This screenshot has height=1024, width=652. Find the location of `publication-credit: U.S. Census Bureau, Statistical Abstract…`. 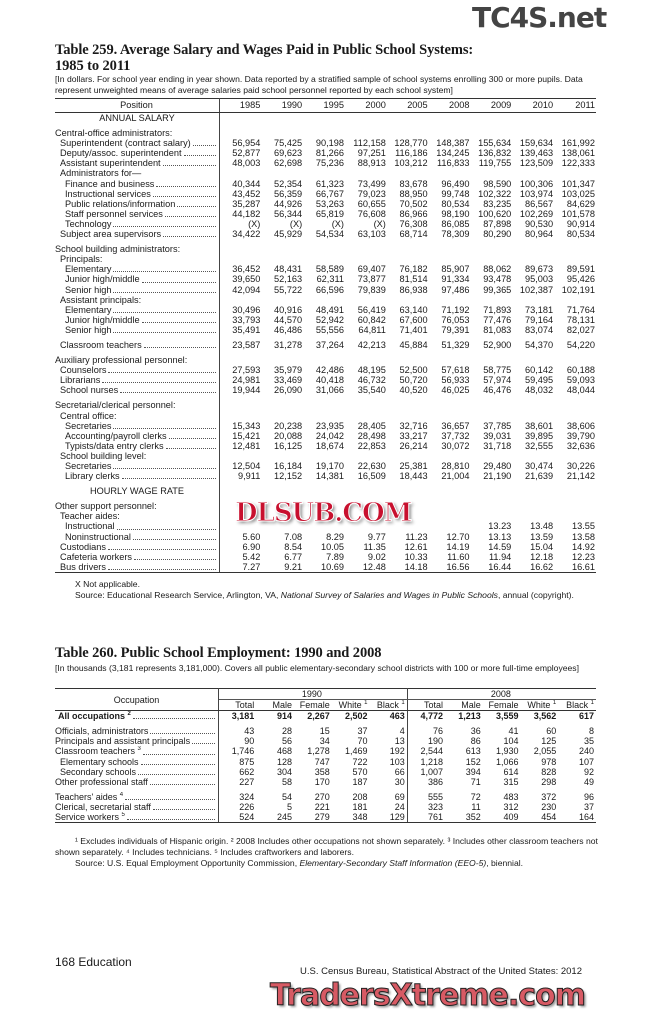

publication-credit: U.S. Census Bureau, Statistical Abstract… is located at coordinates (441, 971).